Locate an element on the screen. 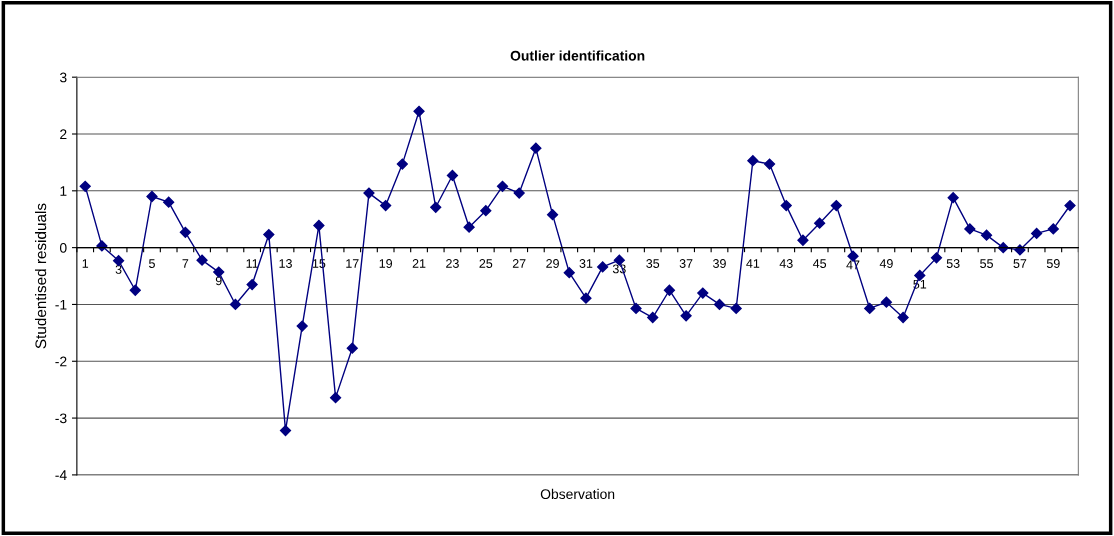 The image size is (1114, 536). y-tick-label: 2 is located at coordinates (63, 134).